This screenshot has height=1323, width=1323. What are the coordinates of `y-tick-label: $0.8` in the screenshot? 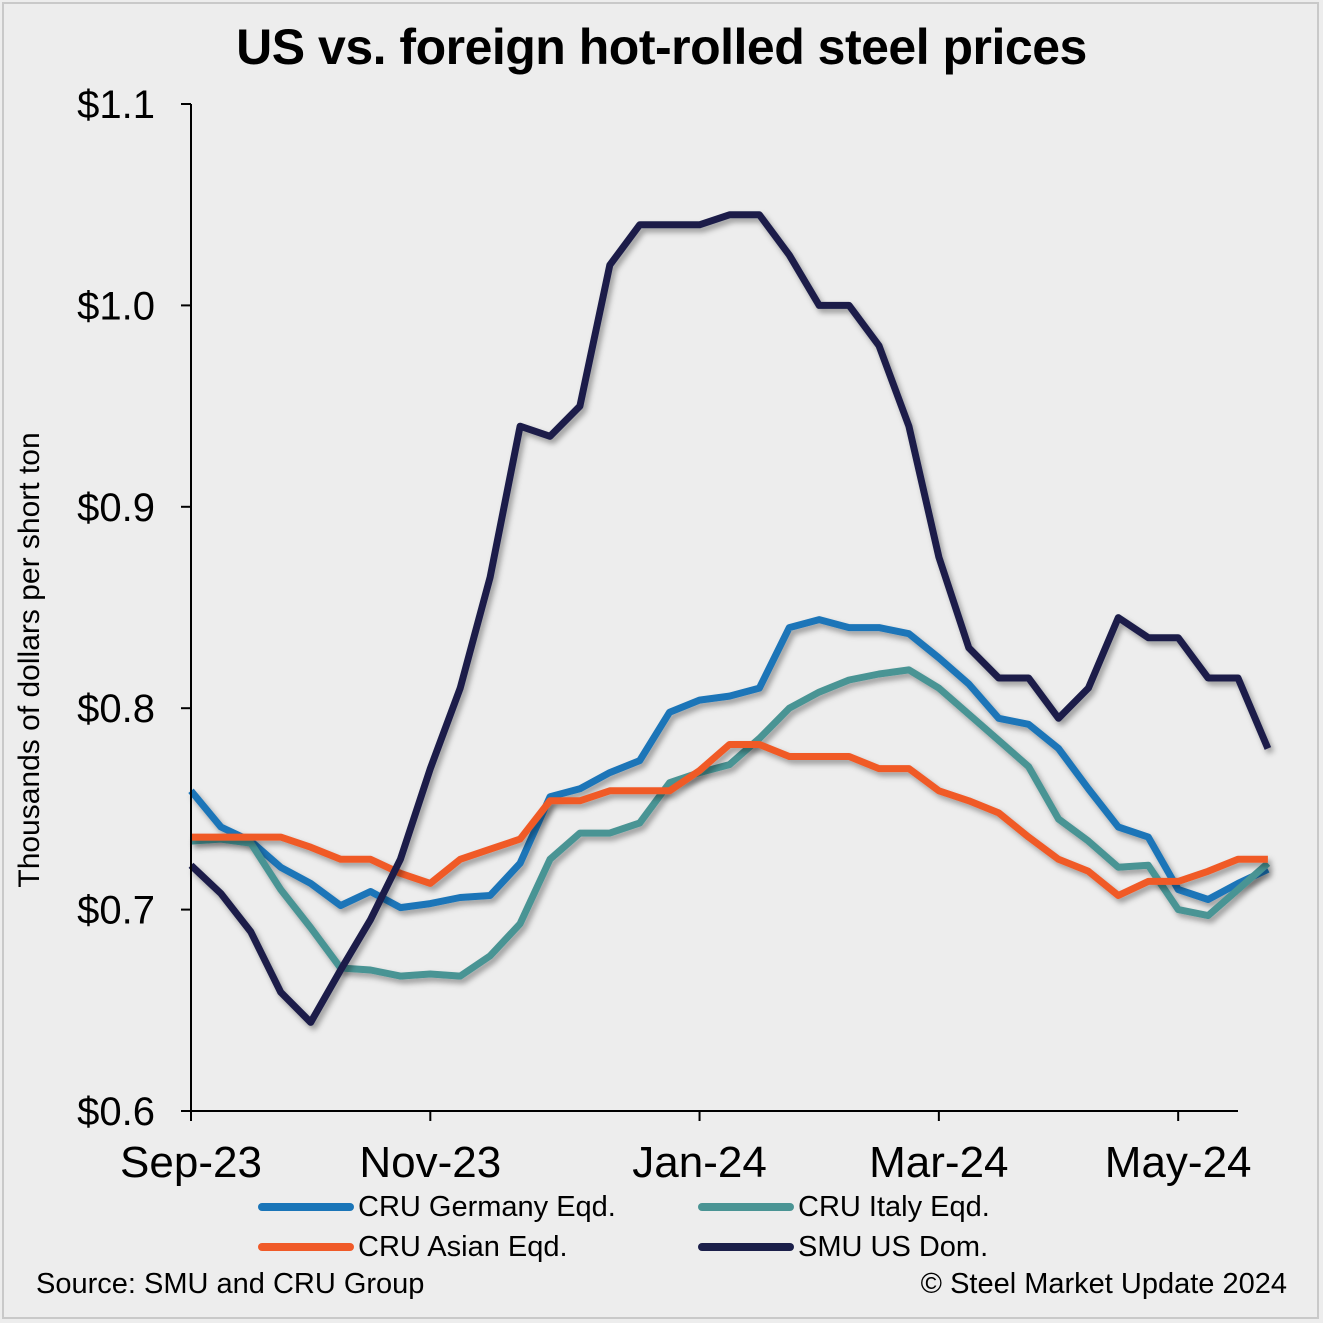 It's located at (116, 709).